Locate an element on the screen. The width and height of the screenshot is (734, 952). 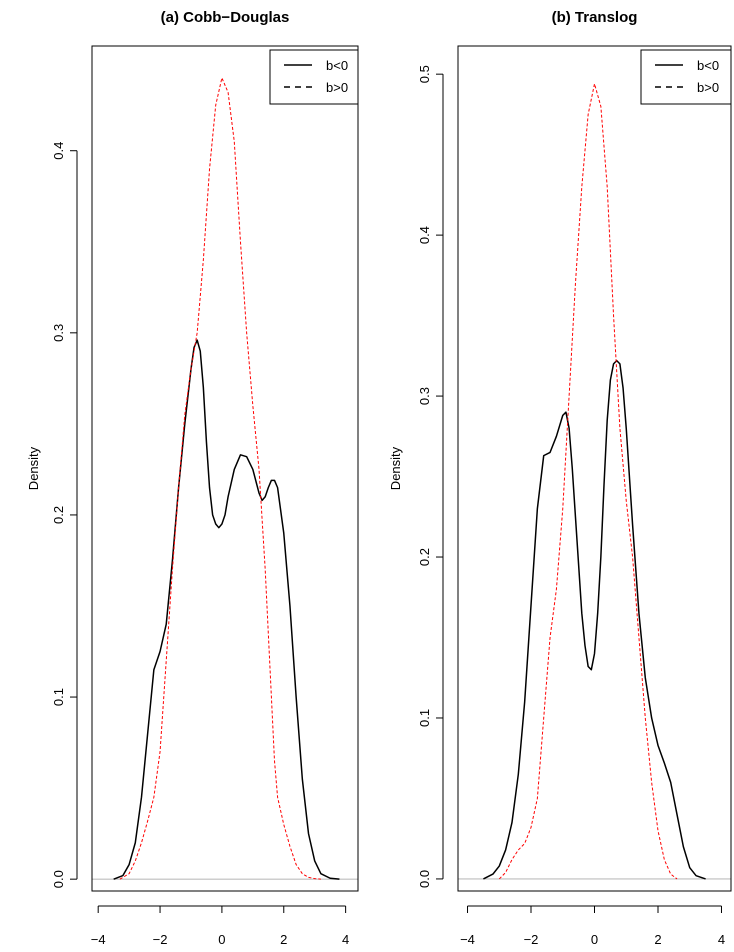
y-tick-label: 0.5 is located at coordinates (424, 74).